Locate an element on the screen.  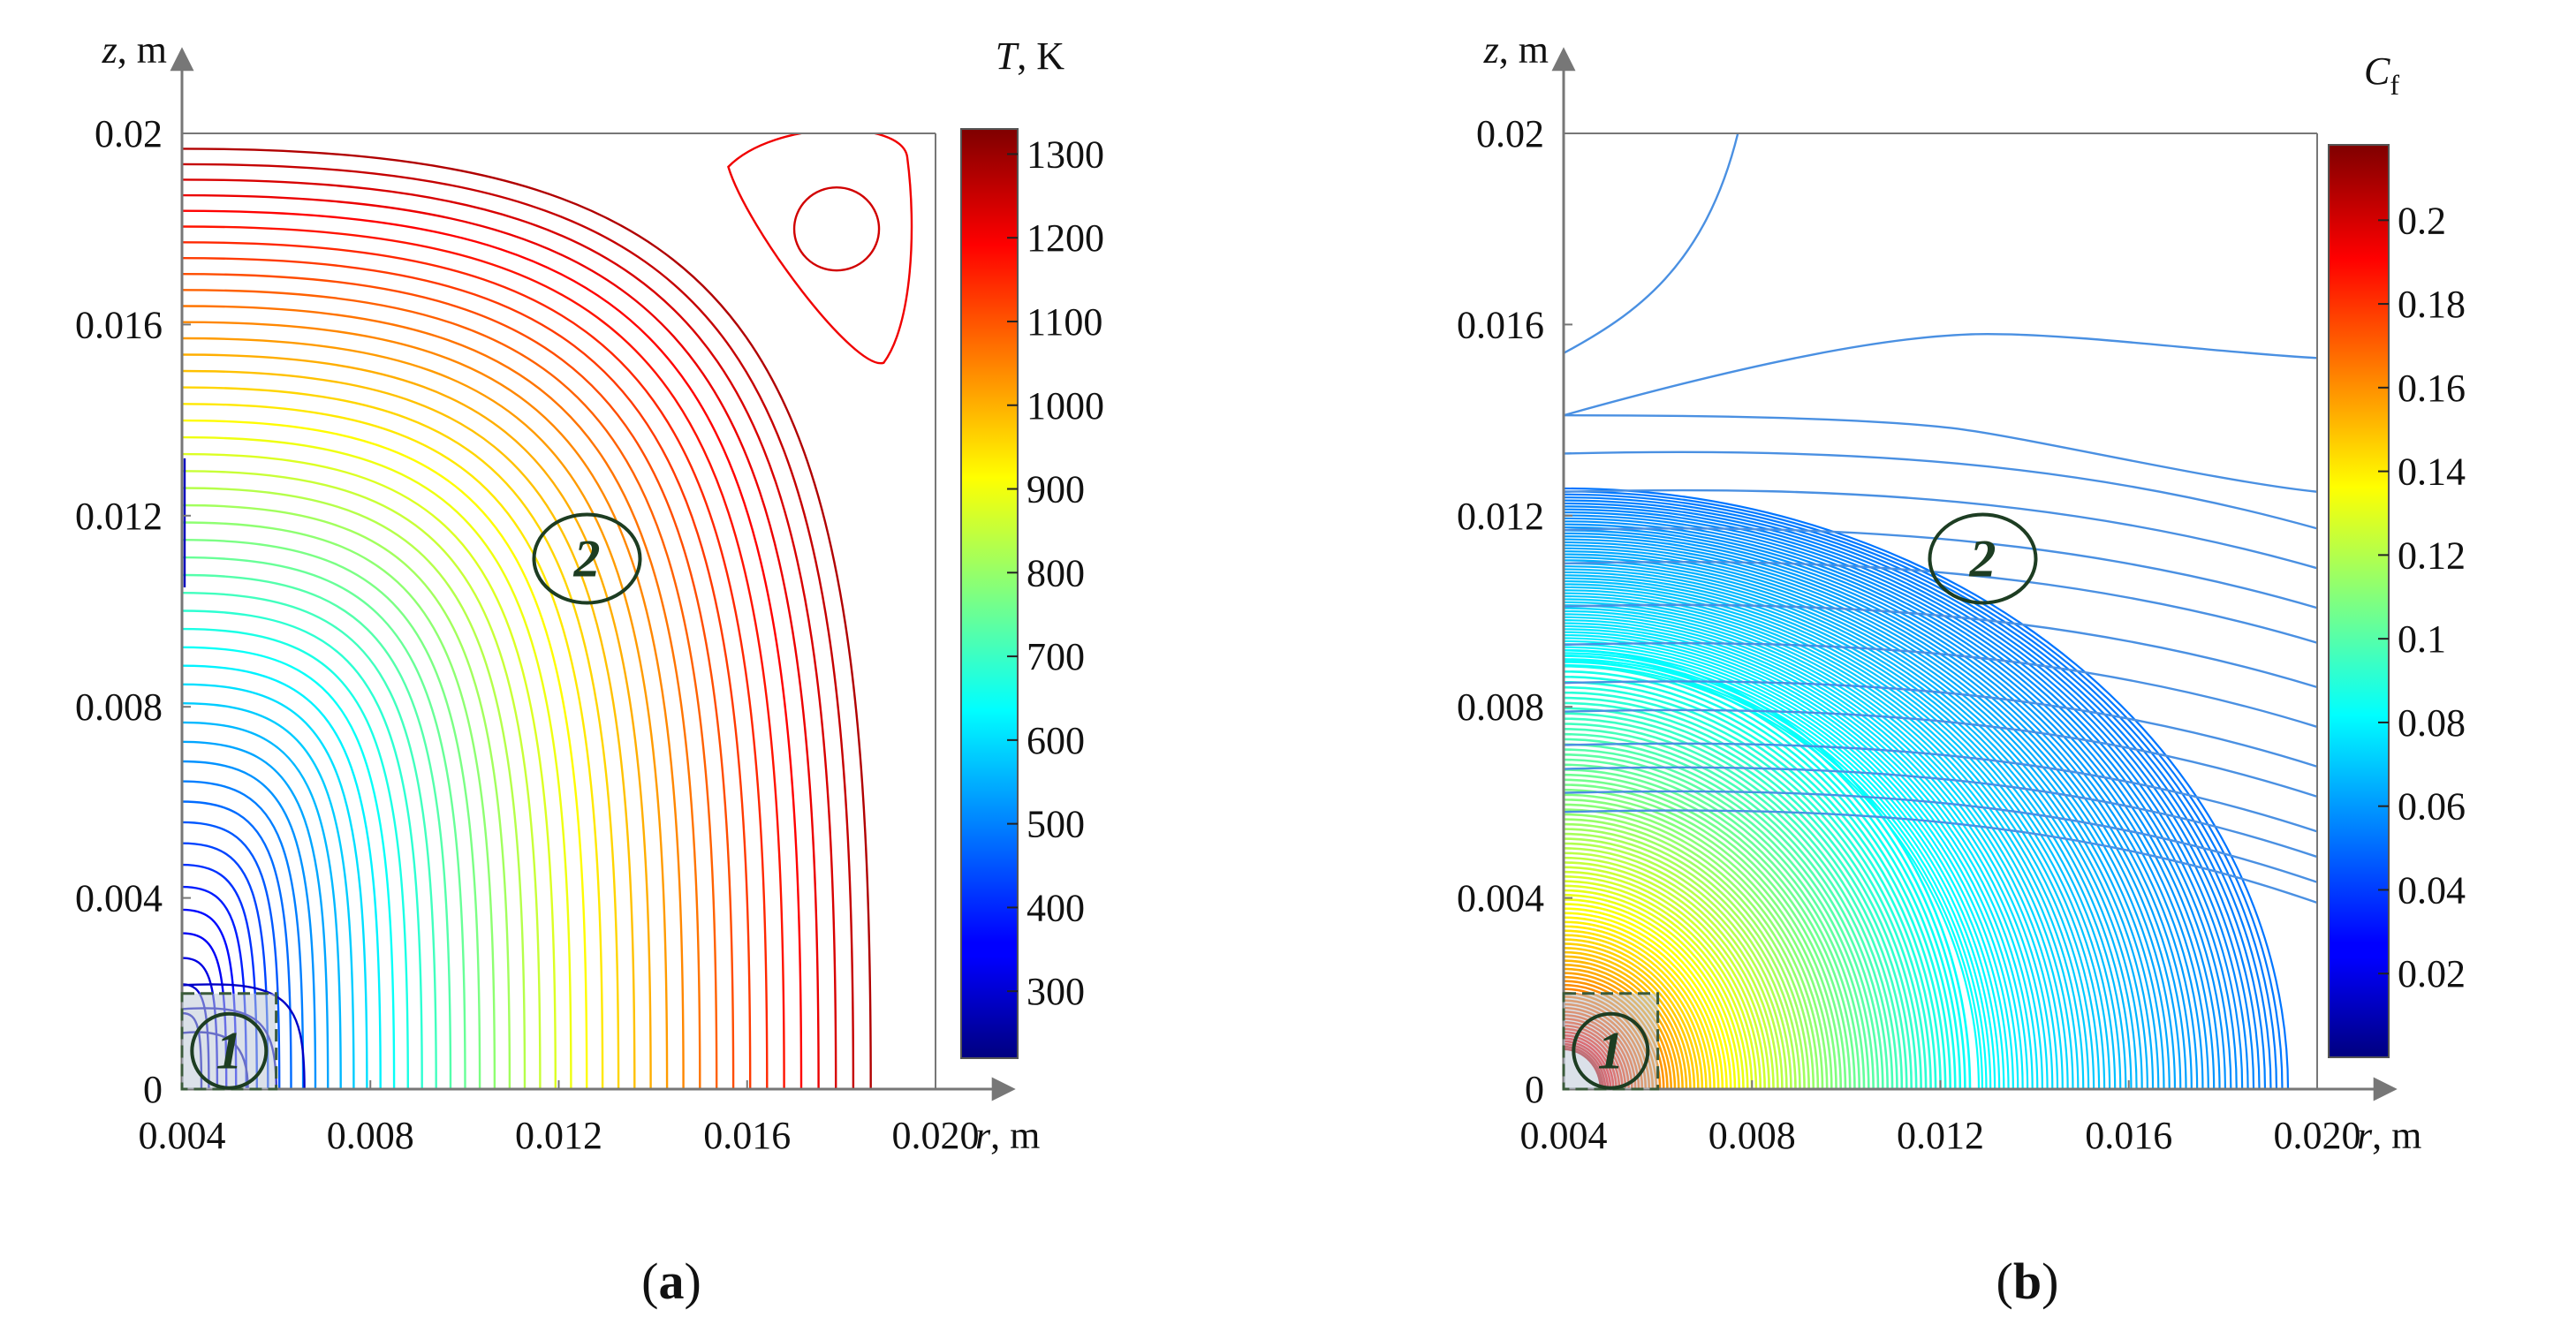
y-axis-var: z is located at coordinates (1491, 50).